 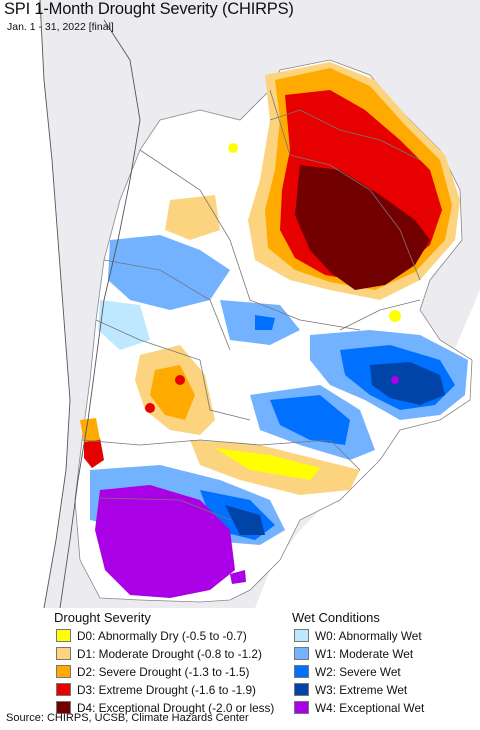 I want to click on w4-region-tierra, so click(x=238, y=577).